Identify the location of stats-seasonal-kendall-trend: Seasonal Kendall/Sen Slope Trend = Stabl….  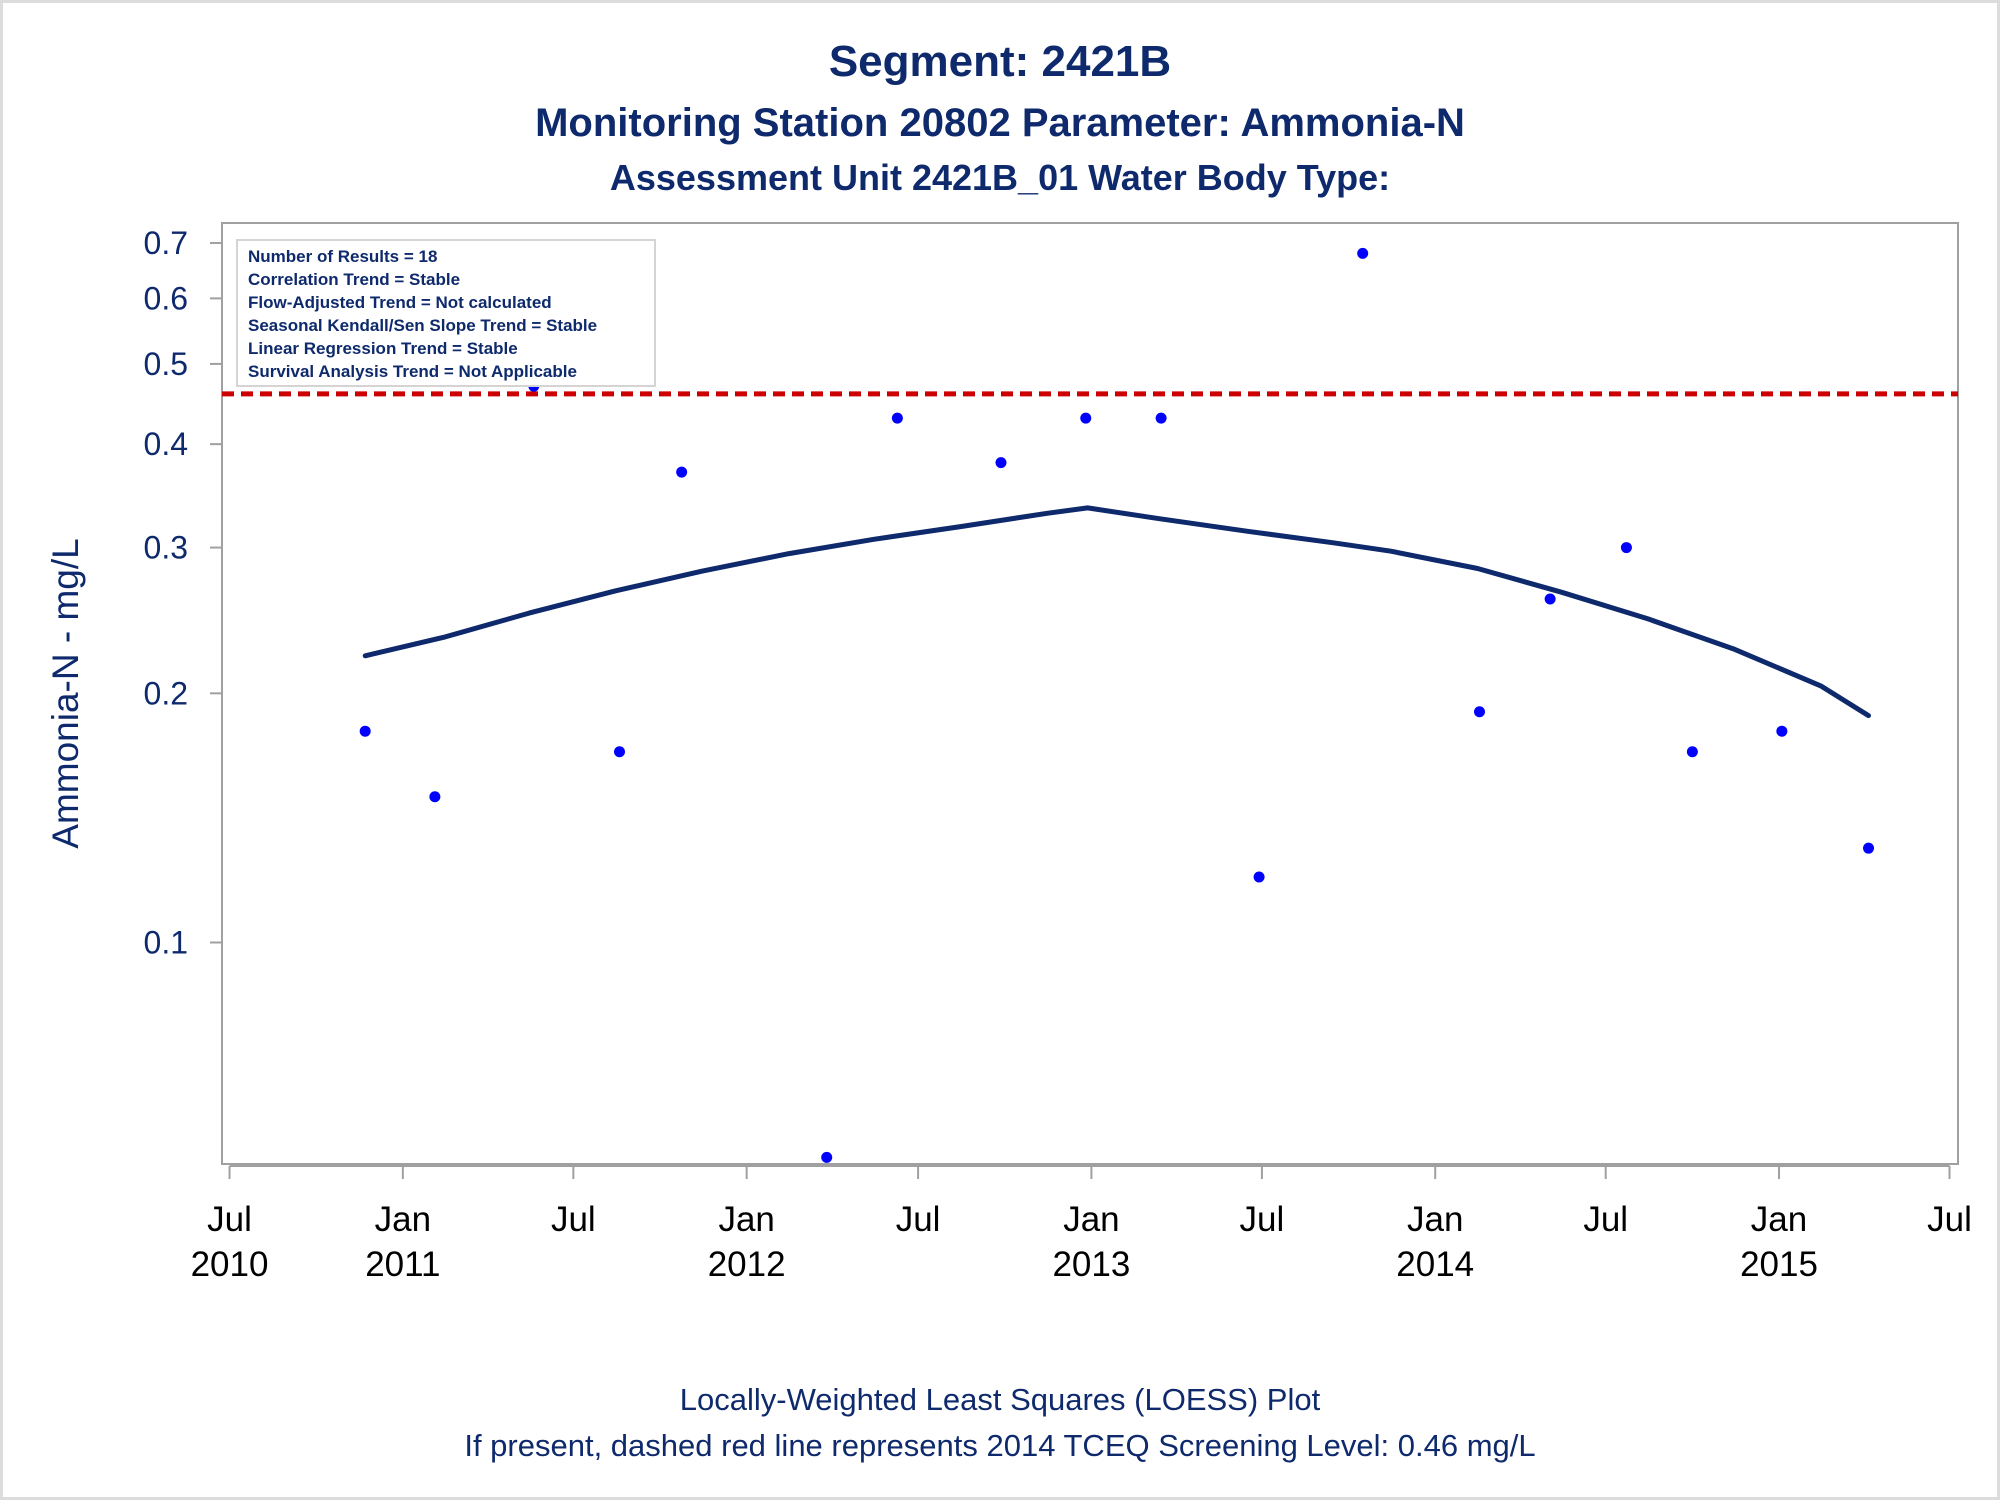
(423, 325).